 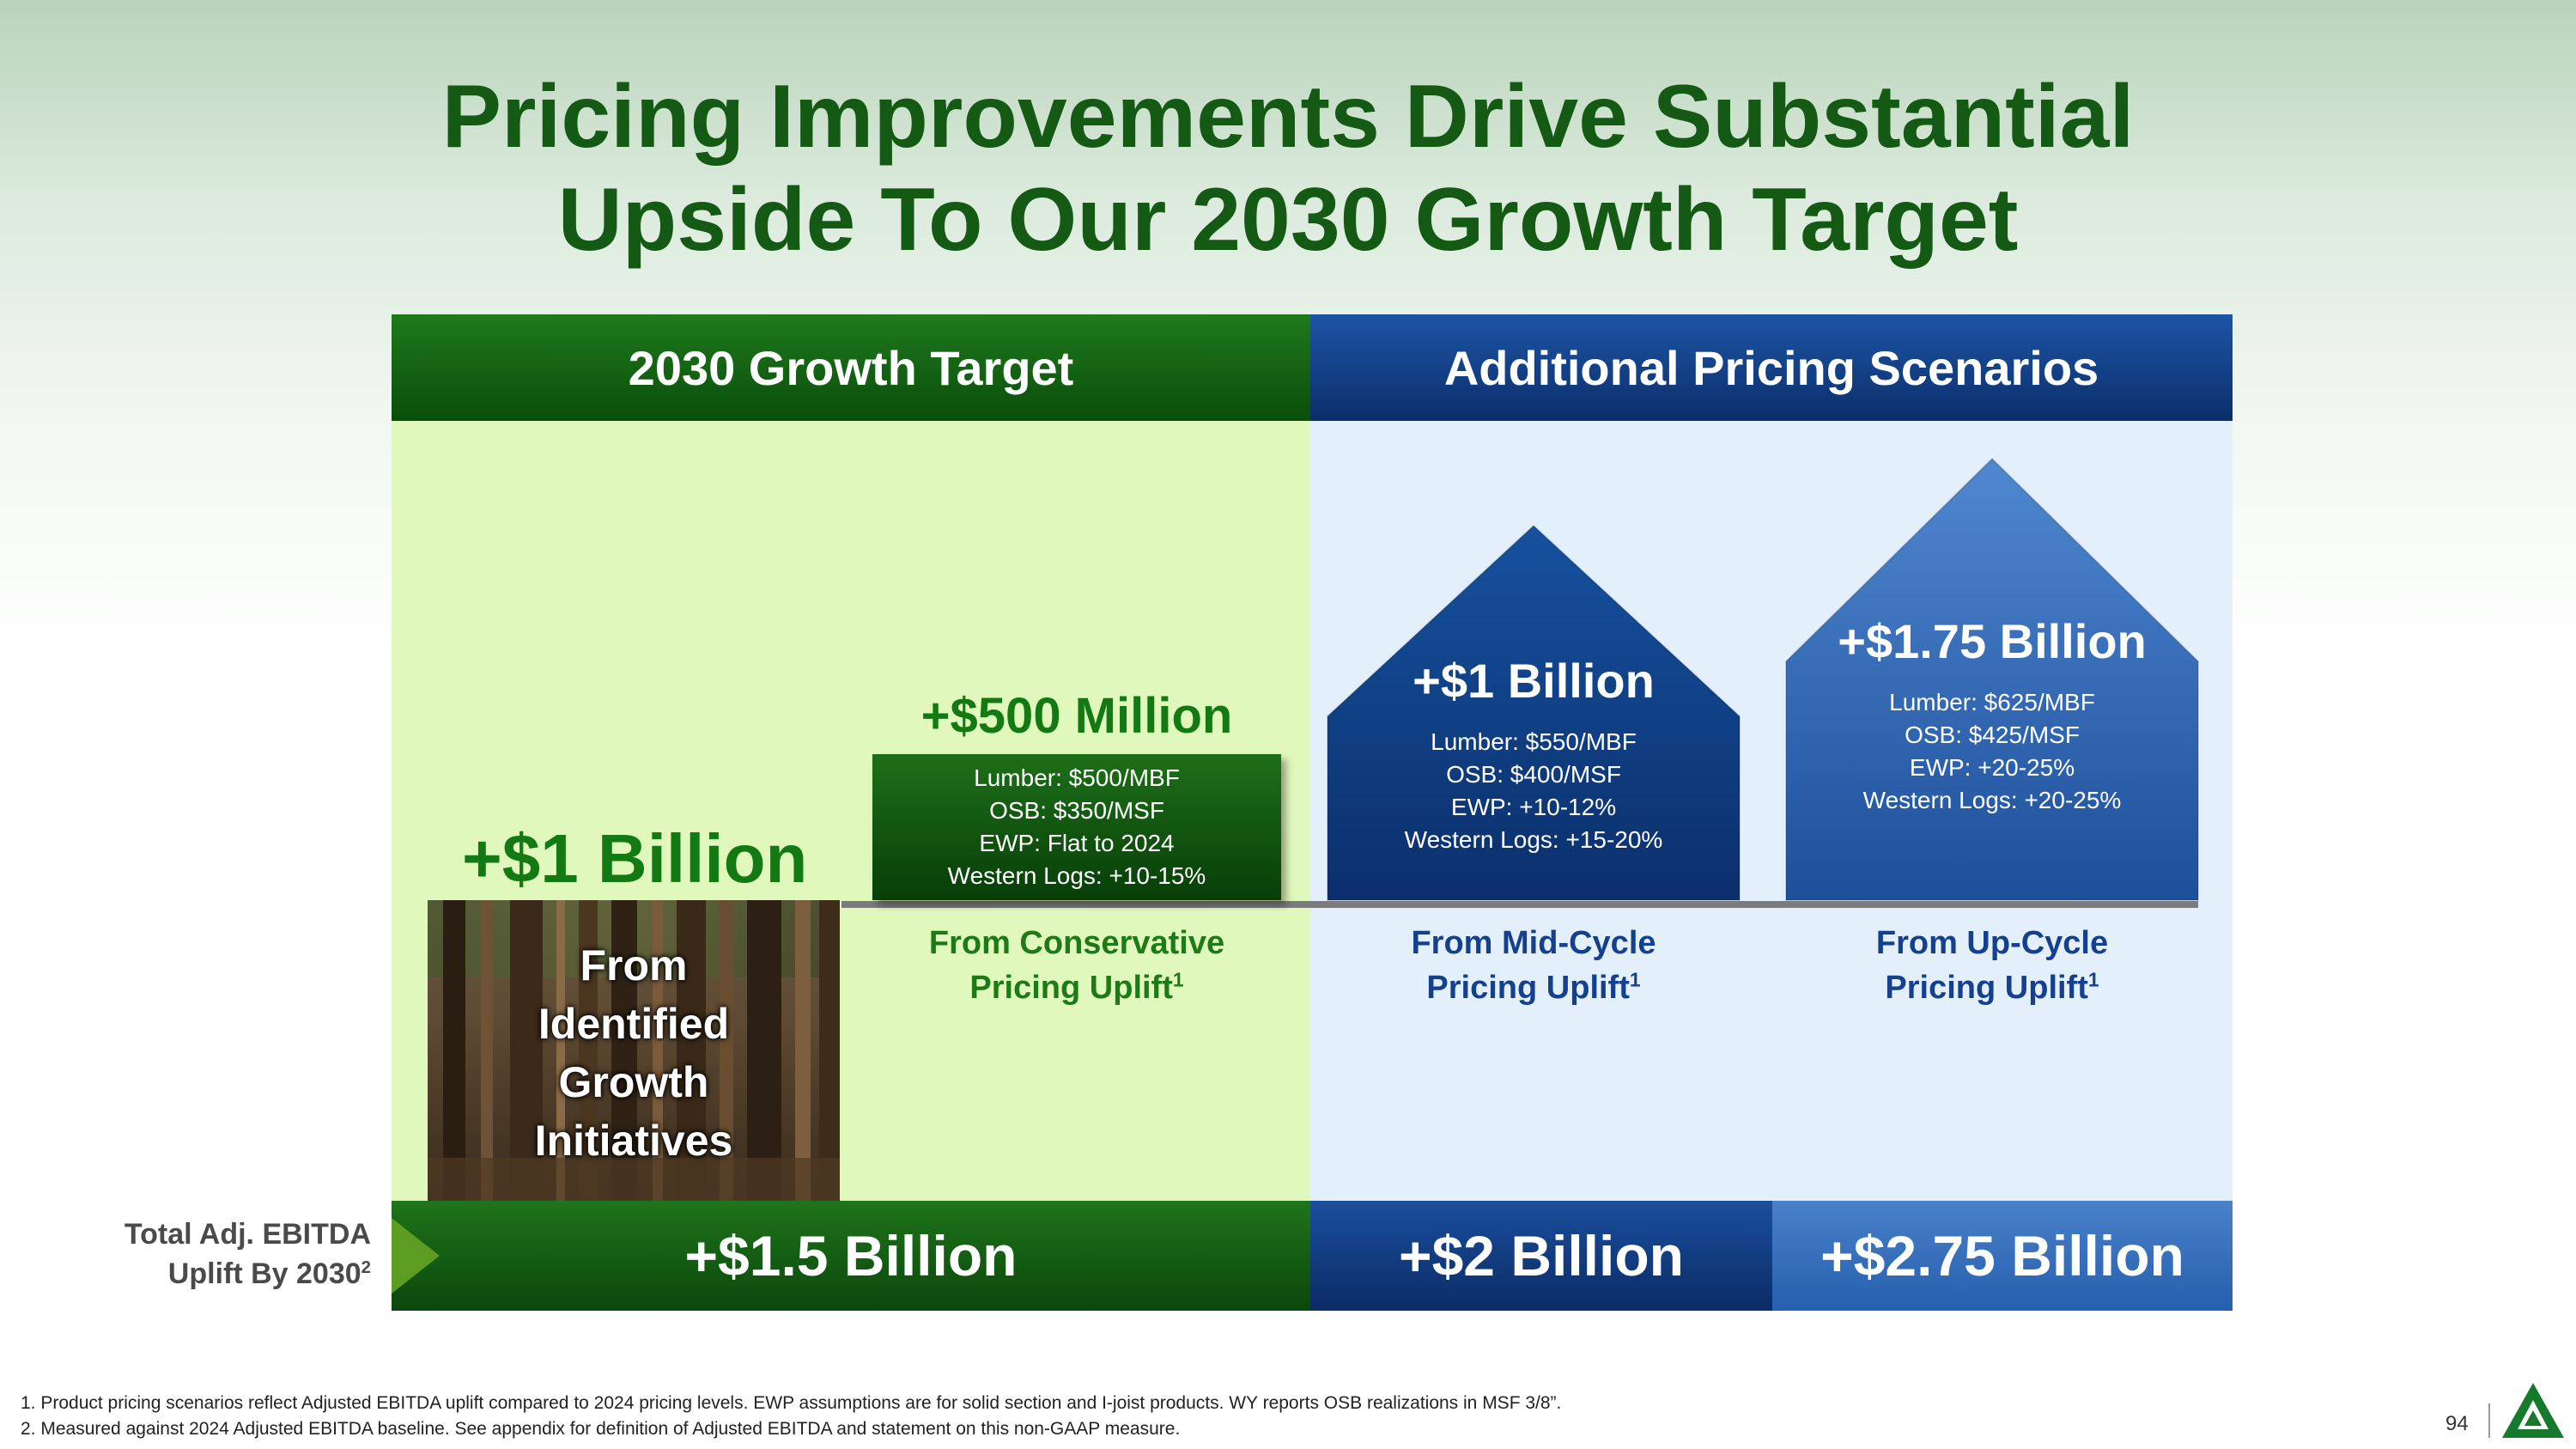 I want to click on up-cycle-detail: Lumber: $625/MBF, so click(x=1992, y=702).